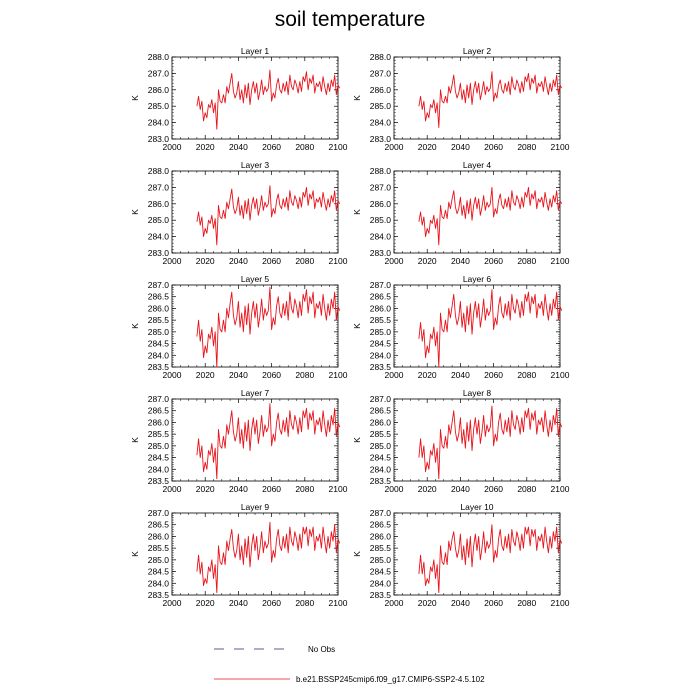 This screenshot has height=700, width=700. I want to click on panel-title: Layer 6, so click(477, 279).